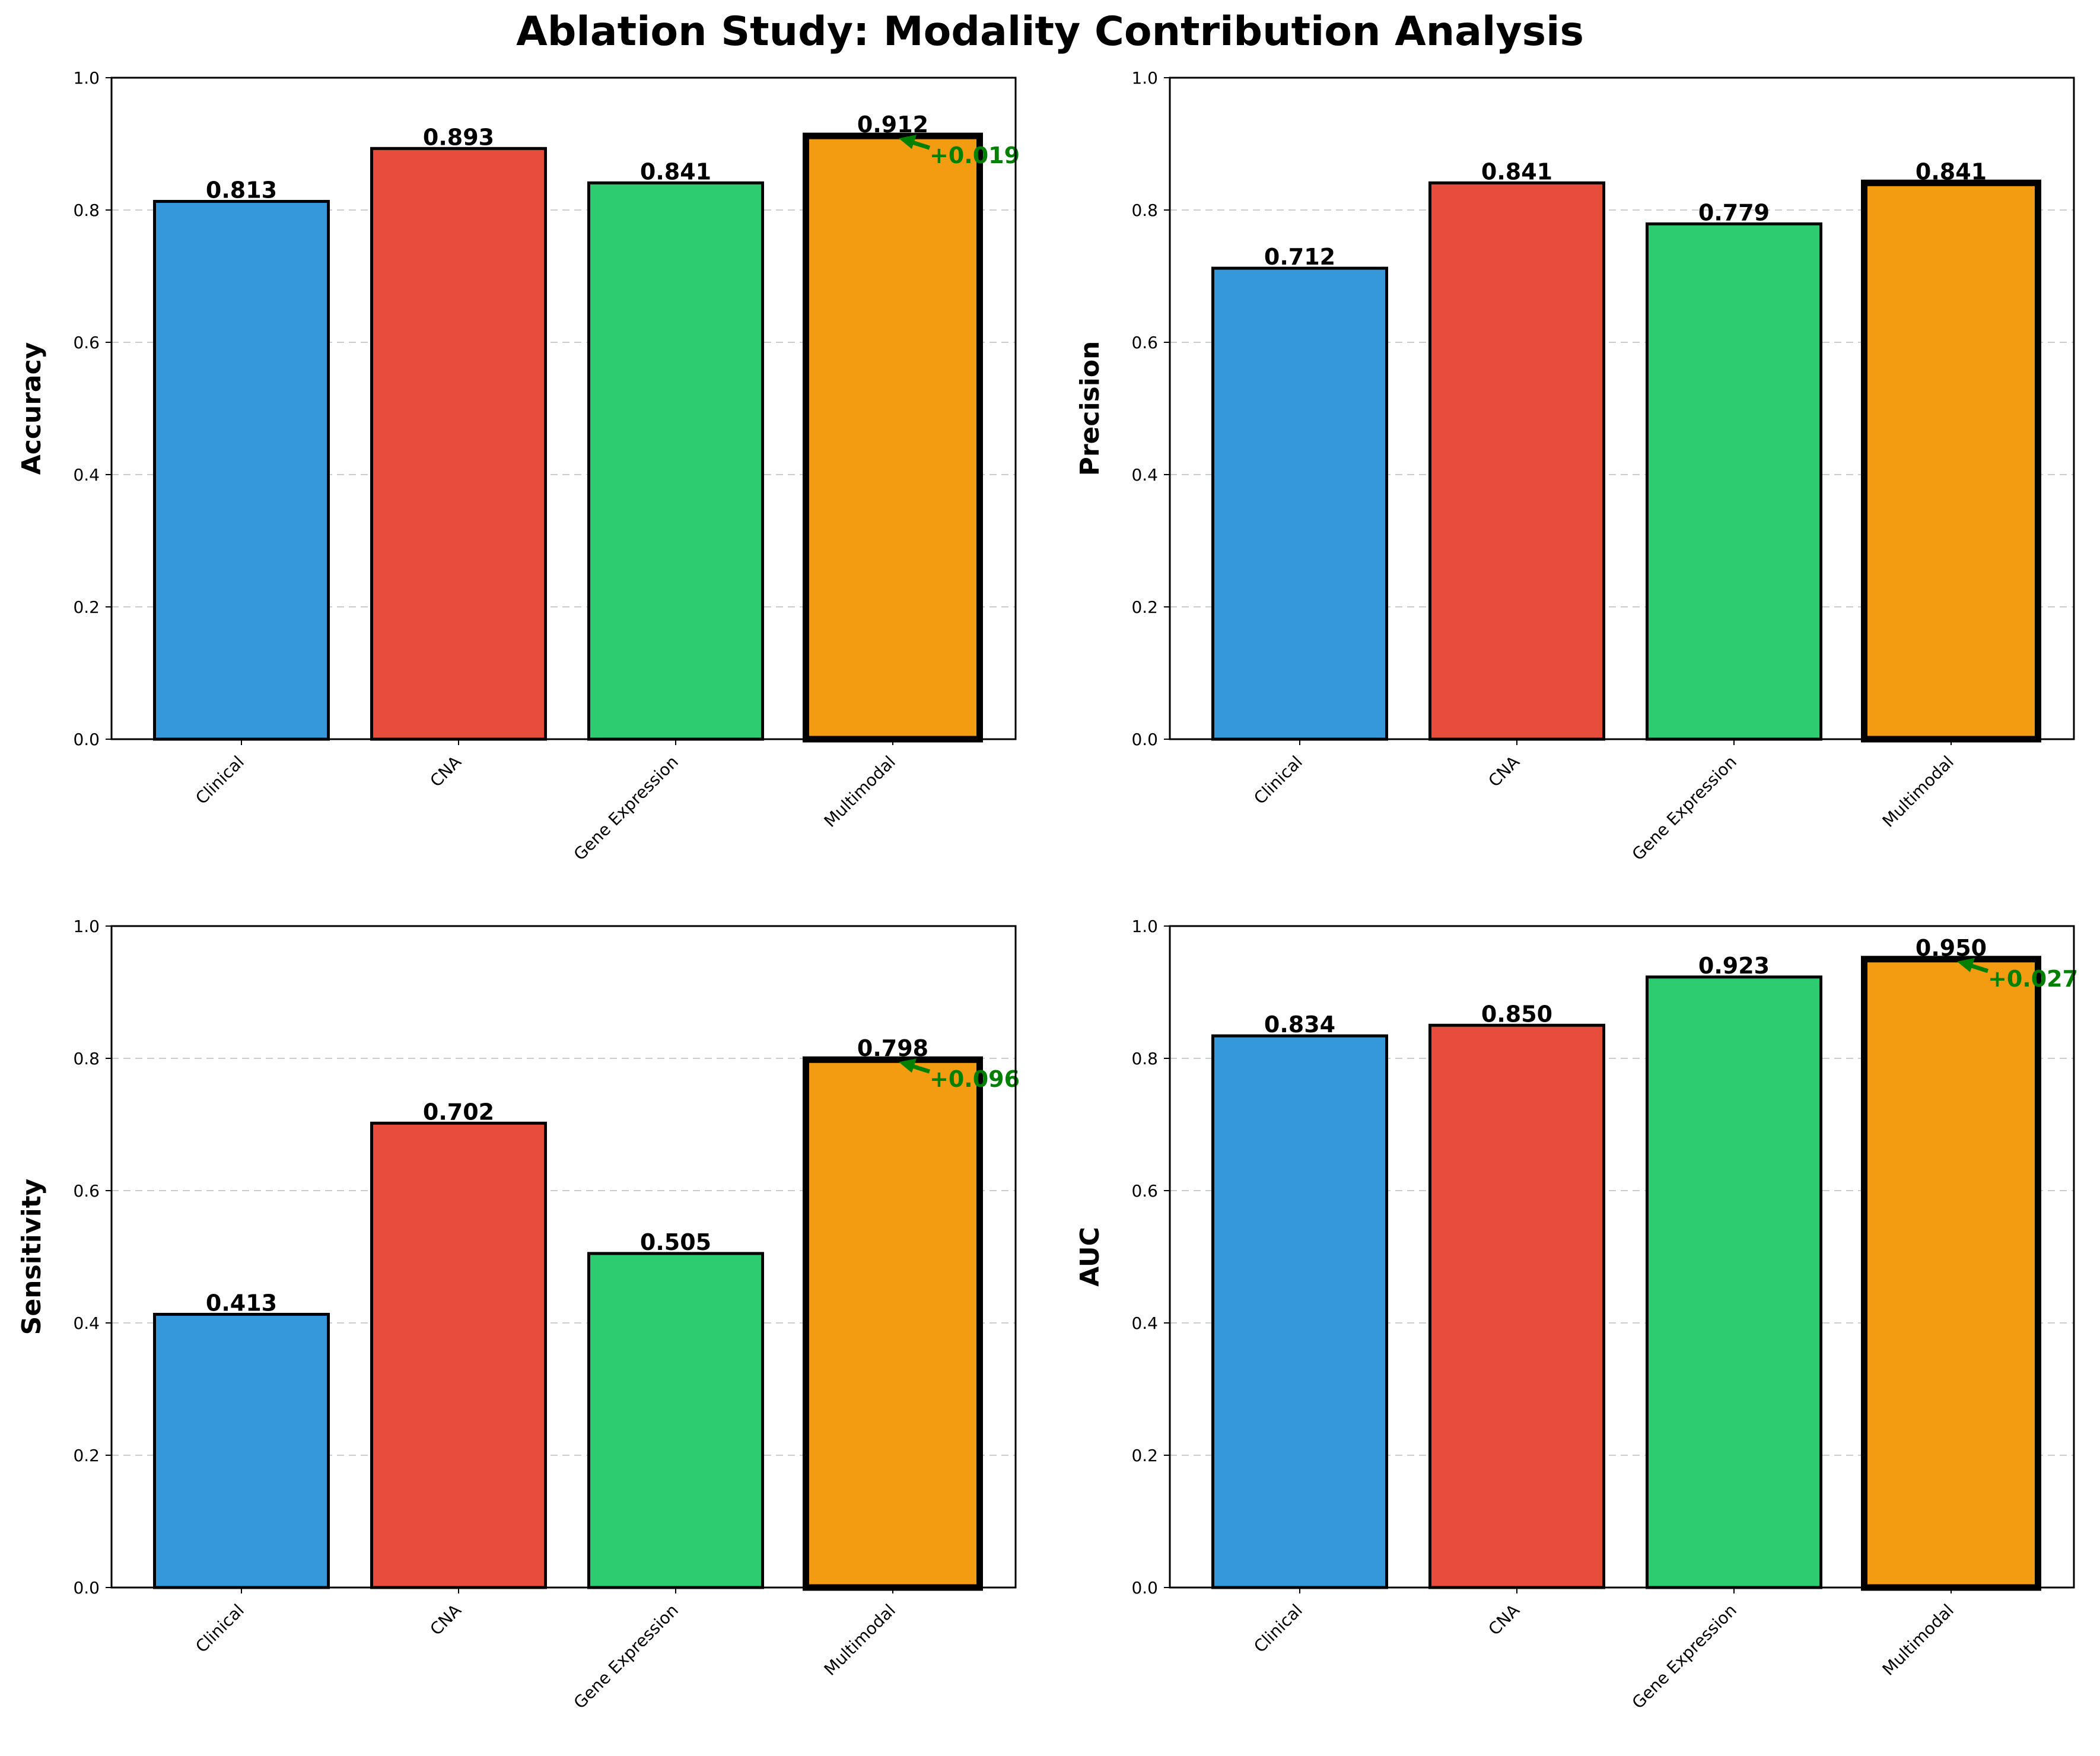  I want to click on data-label: 0.834, so click(1299, 1025).